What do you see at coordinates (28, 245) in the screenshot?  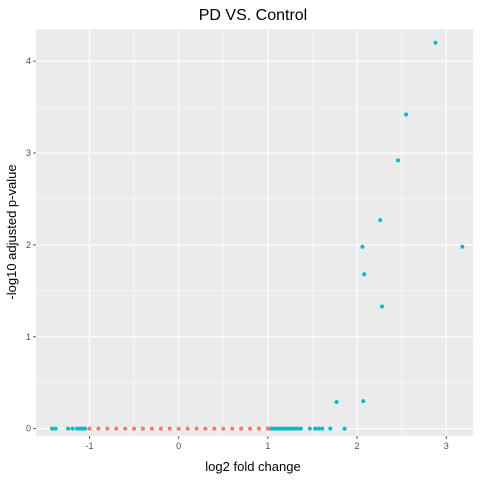 I see `y-tick-label: 2` at bounding box center [28, 245].